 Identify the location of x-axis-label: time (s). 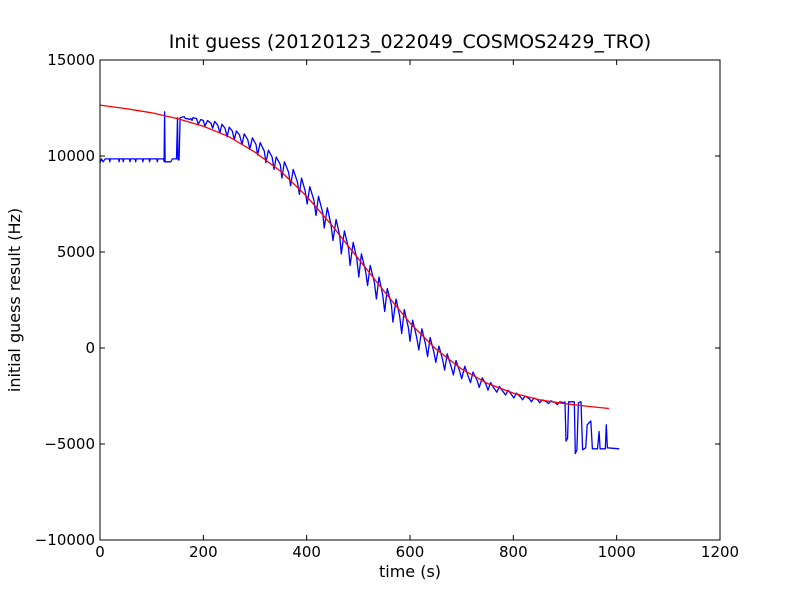
(410, 571).